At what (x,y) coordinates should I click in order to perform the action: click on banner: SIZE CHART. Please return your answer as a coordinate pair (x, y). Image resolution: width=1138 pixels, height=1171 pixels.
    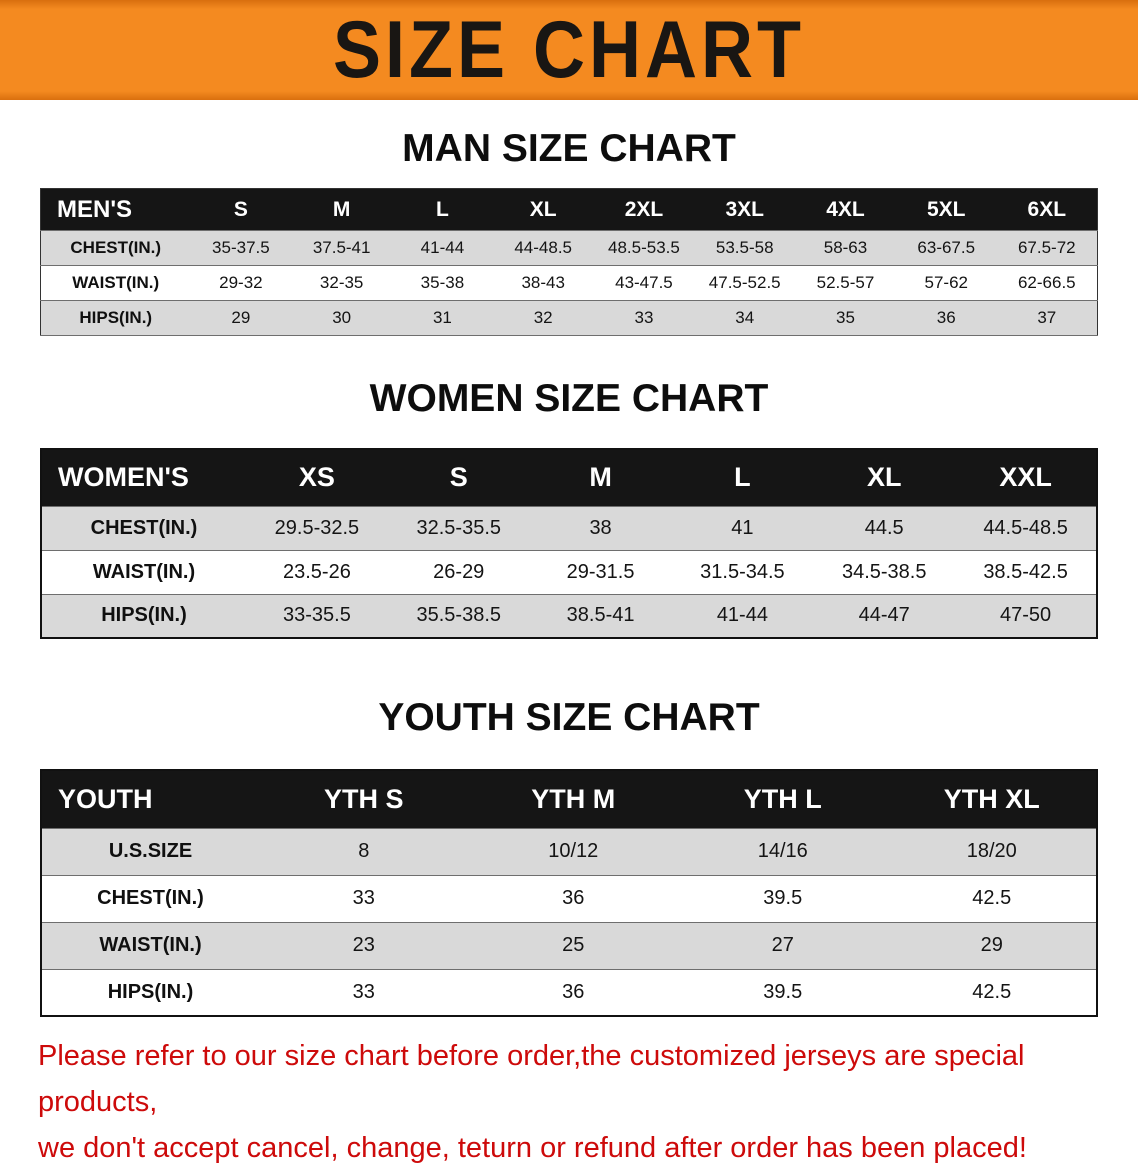
    Looking at the image, I should click on (569, 50).